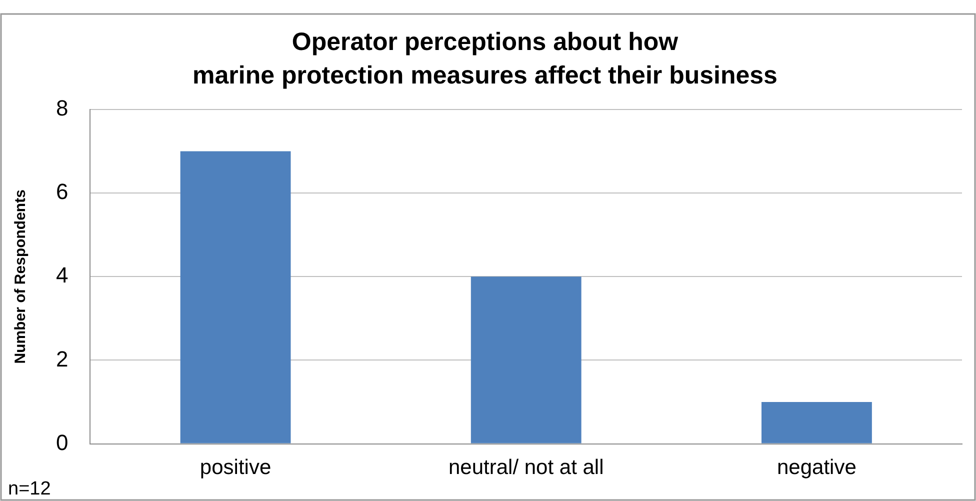  I want to click on y-tick-label: 0, so click(62, 442).